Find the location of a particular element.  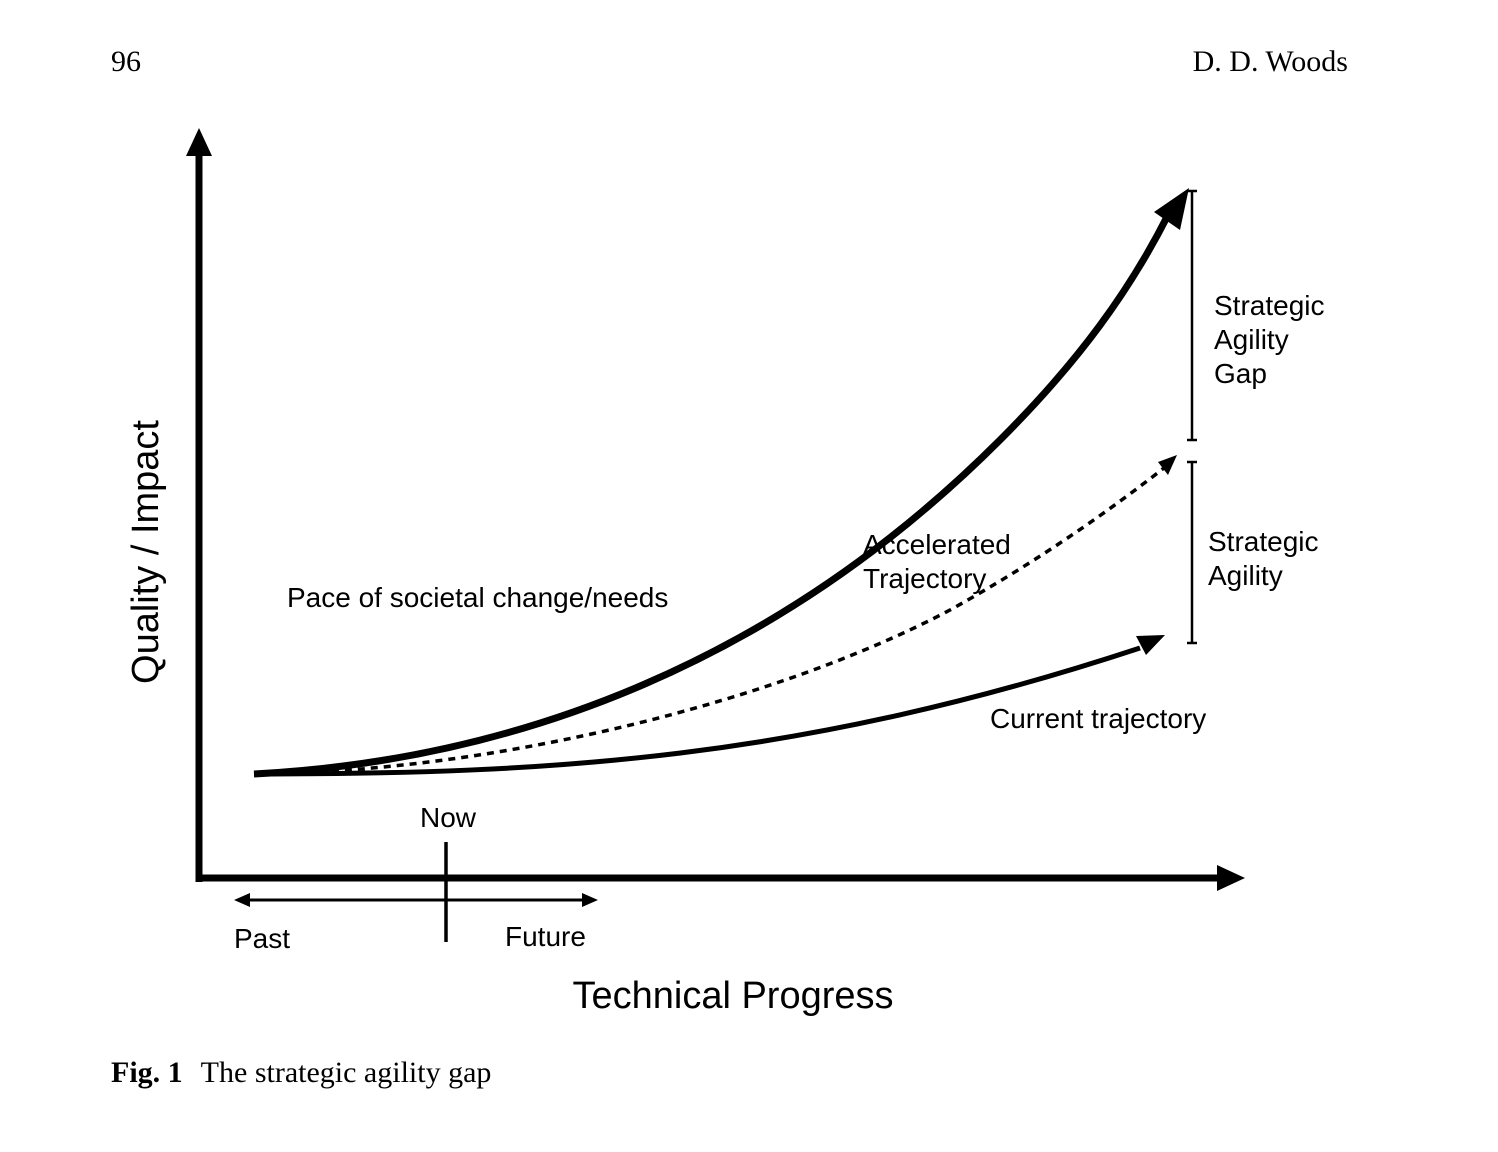

caption-label: Fig. 1 is located at coordinates (147, 1072).